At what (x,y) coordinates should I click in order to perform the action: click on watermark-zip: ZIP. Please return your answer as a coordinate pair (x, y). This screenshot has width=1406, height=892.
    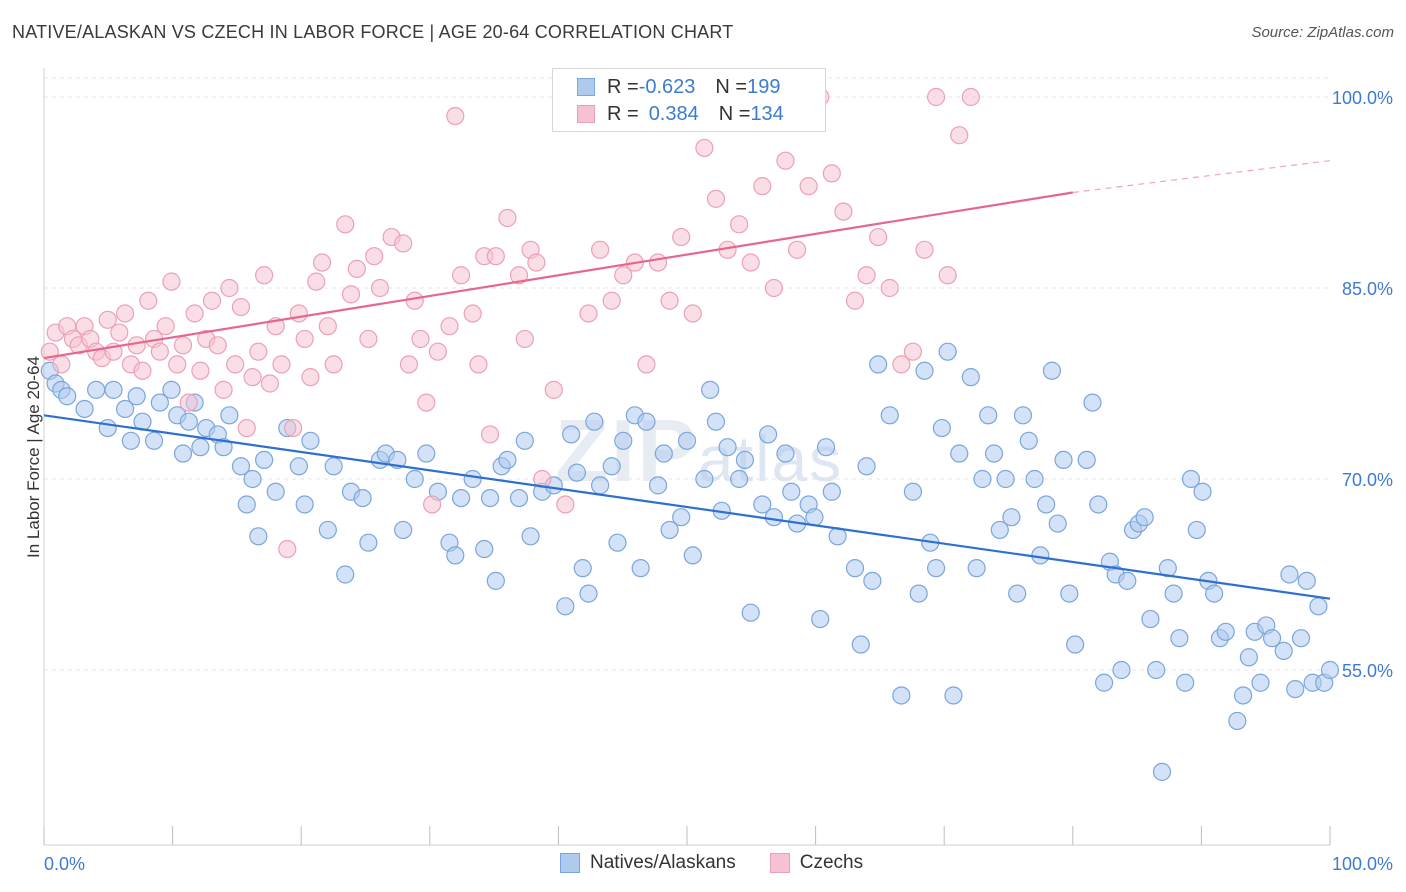
    Looking at the image, I should click on (626, 450).